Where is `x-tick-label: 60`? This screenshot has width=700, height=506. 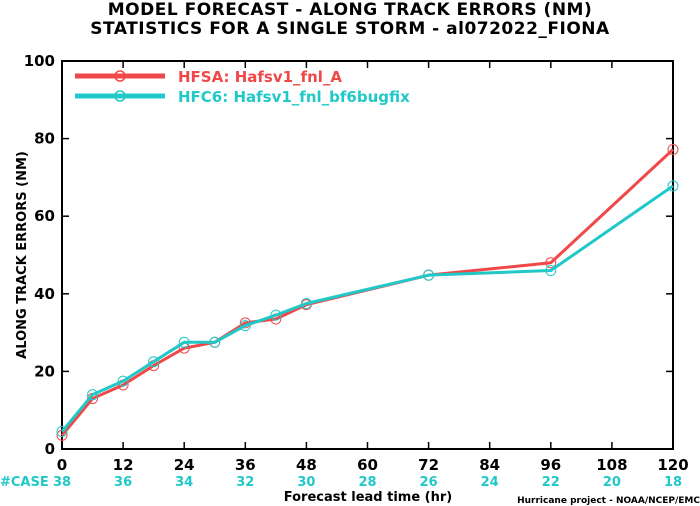
x-tick-label: 60 is located at coordinates (367, 465).